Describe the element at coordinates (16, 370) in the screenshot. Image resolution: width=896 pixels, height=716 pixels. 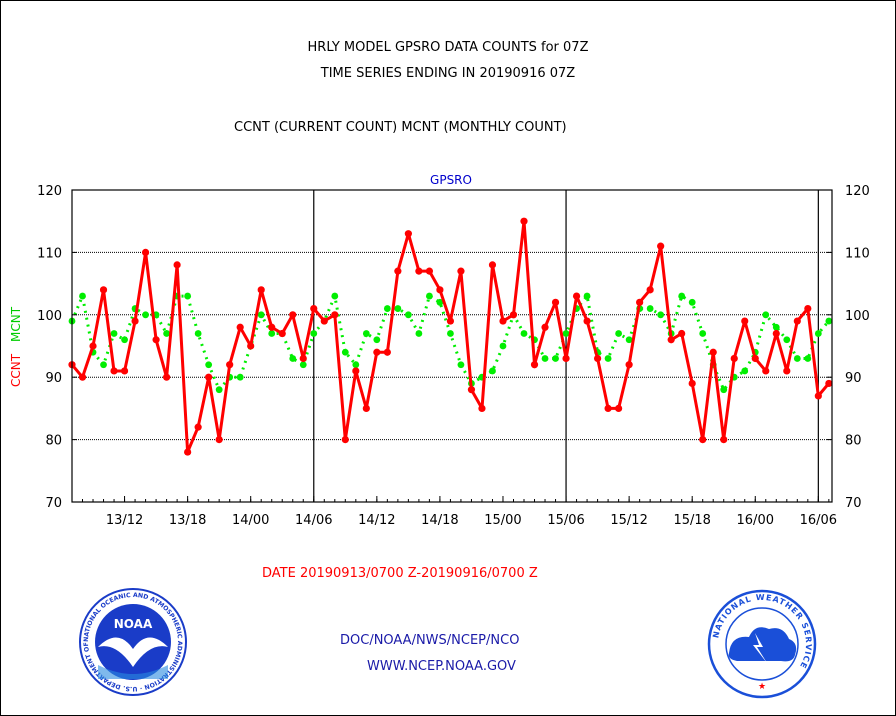
I see `y-axis-label-ccnt: CCNT` at that location.